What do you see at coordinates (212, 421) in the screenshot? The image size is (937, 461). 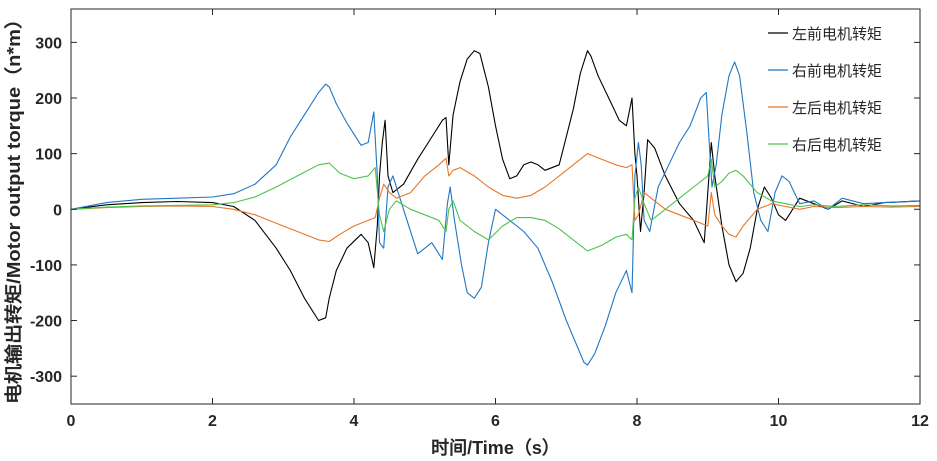 I see `x-tick-label: 2` at bounding box center [212, 421].